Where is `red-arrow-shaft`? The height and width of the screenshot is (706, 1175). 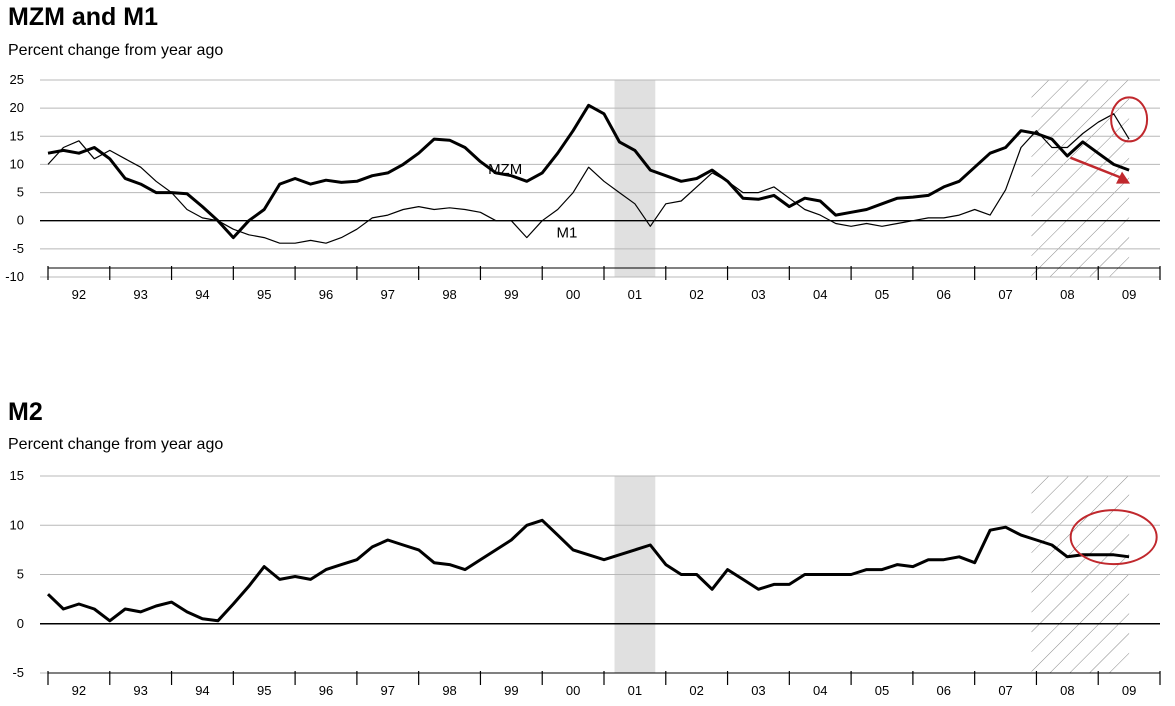
red-arrow-shaft is located at coordinates (1098, 168).